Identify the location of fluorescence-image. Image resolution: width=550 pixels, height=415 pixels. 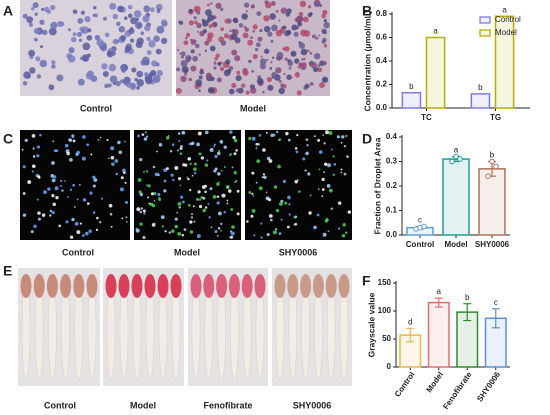
(298, 185).